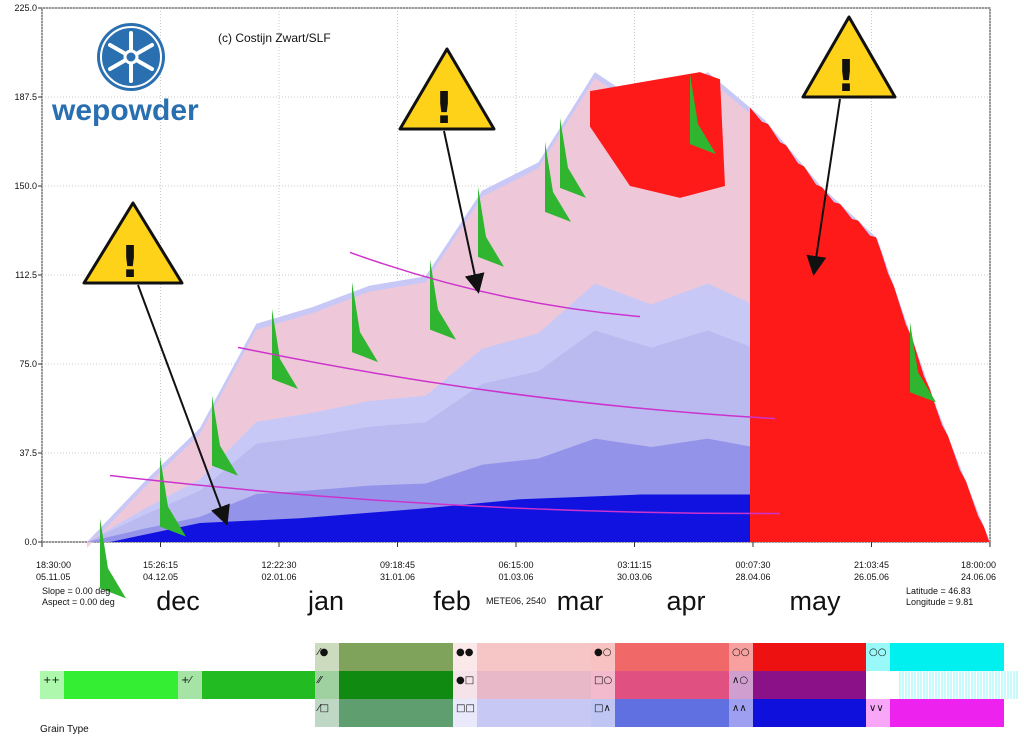 This screenshot has height=742, width=1024. I want to click on x-tick-date: 31.01.06, so click(397, 577).